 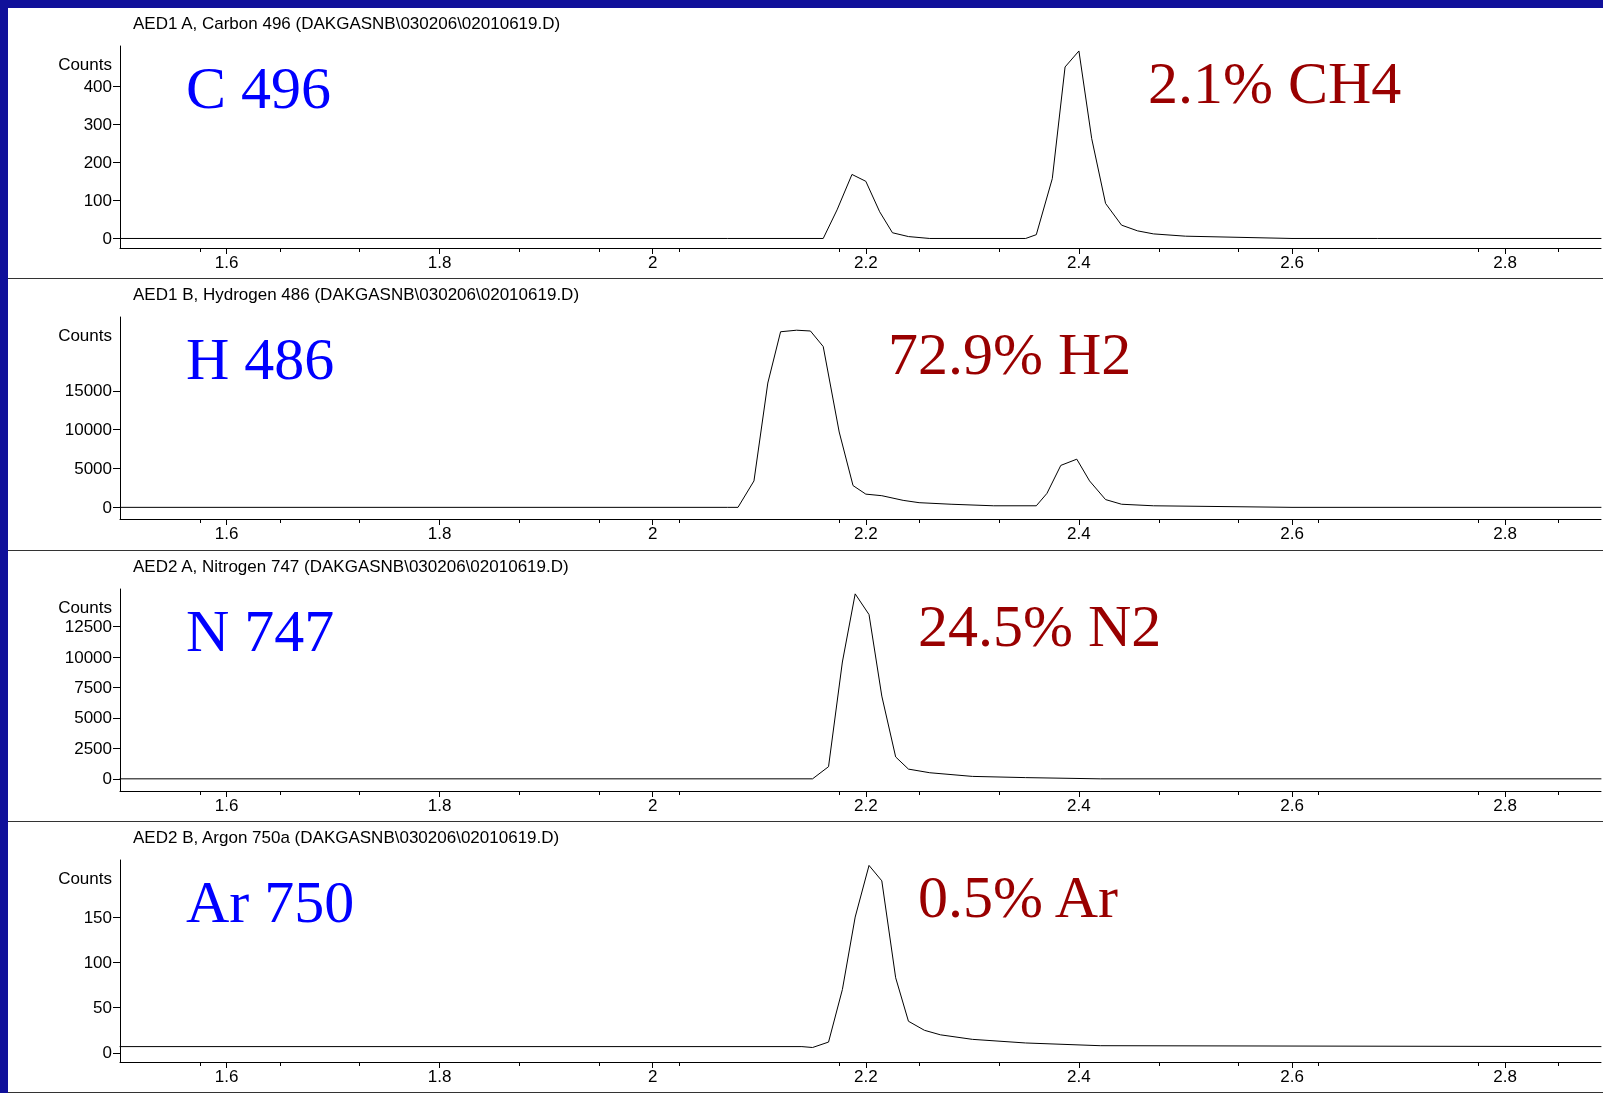 What do you see at coordinates (97, 162) in the screenshot?
I see `y-tick-label: 200` at bounding box center [97, 162].